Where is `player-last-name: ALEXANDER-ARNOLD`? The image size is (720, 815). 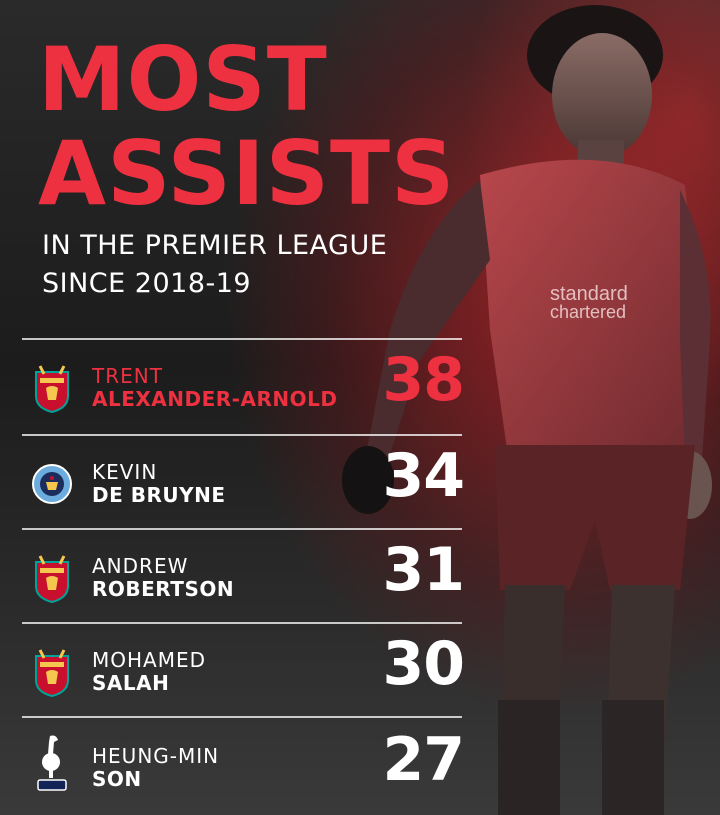
player-last-name: ALEXANDER-ARNOLD is located at coordinates (215, 399).